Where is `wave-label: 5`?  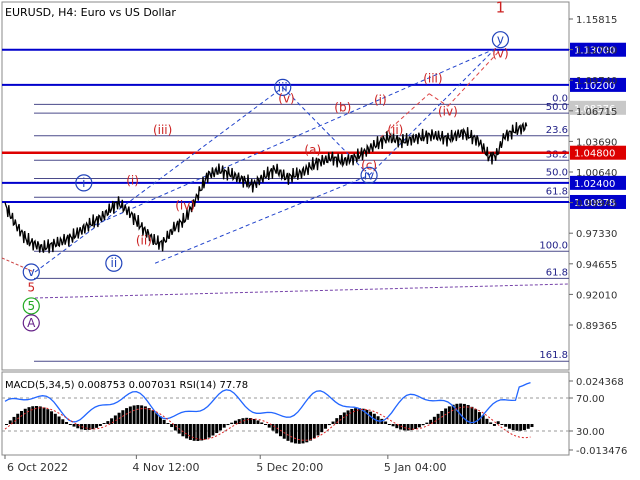 wave-label: 5 is located at coordinates (31, 306).